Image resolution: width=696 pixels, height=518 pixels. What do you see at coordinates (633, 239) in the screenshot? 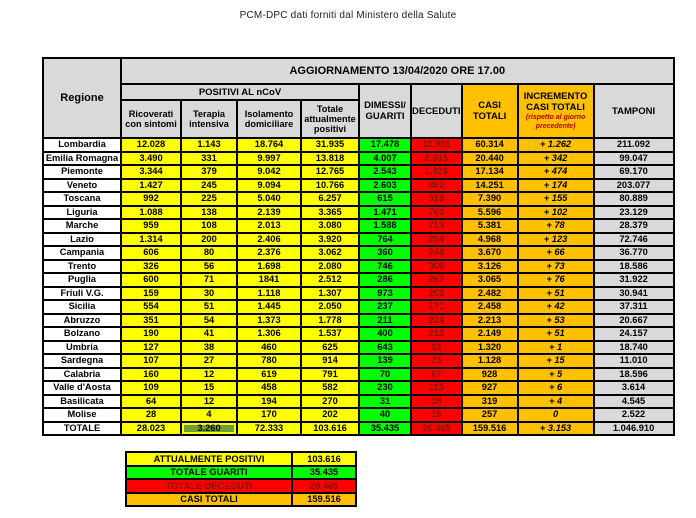
I see `cell-tamponi: 72.746` at bounding box center [633, 239].